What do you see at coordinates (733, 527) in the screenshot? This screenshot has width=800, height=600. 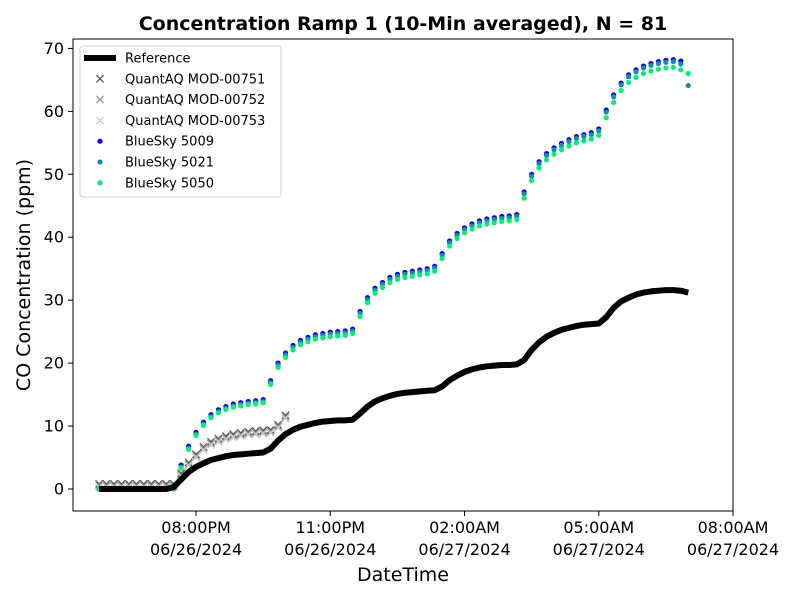 I see `x-tick-label-time: 08:00AM` at bounding box center [733, 527].